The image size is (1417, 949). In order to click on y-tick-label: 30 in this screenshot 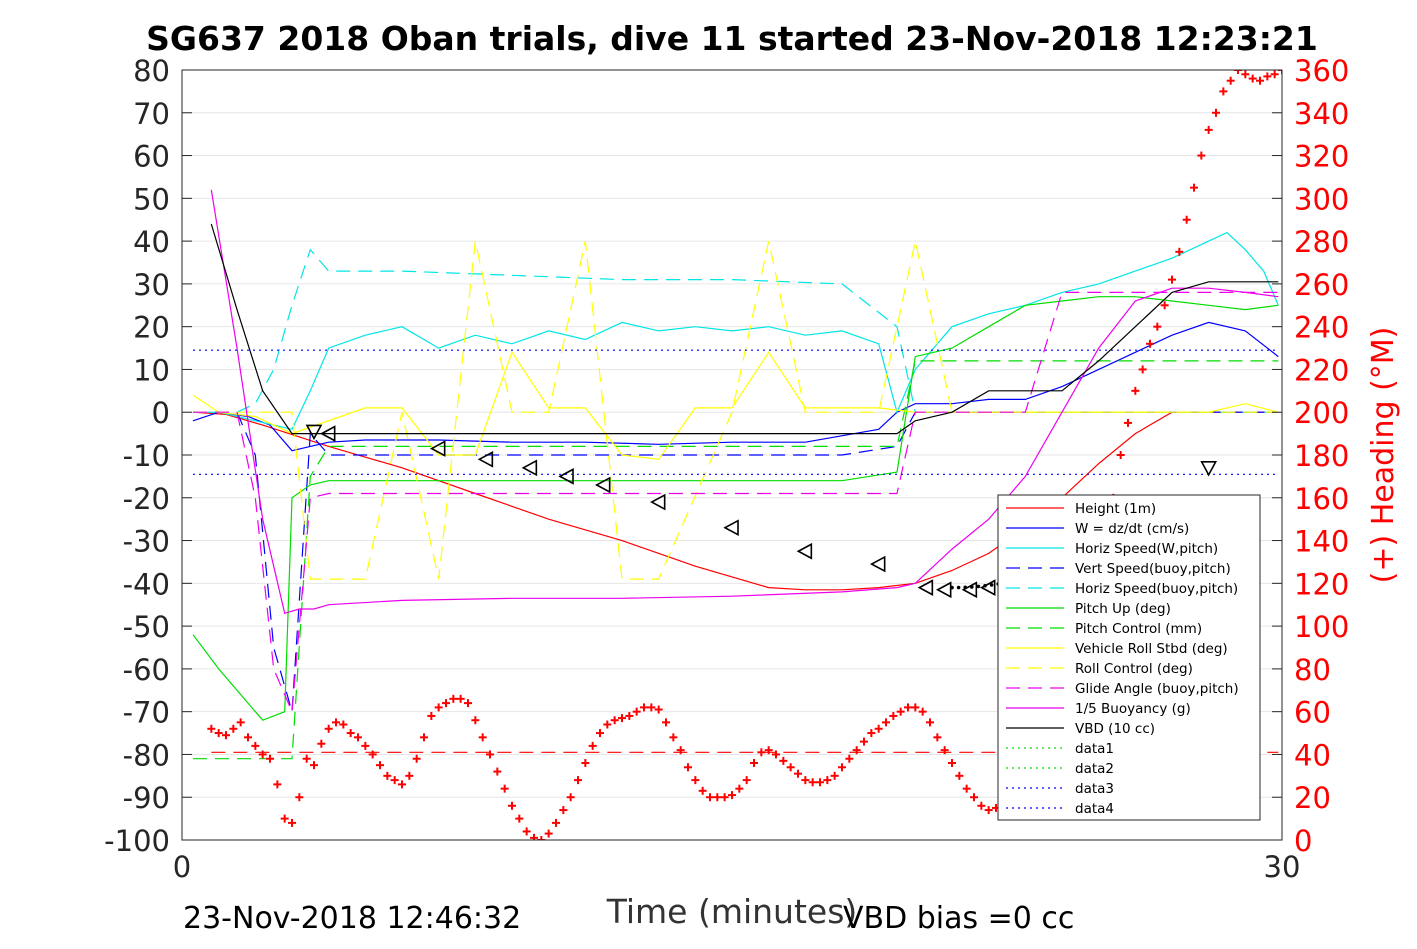, I will do `click(151, 285)`.